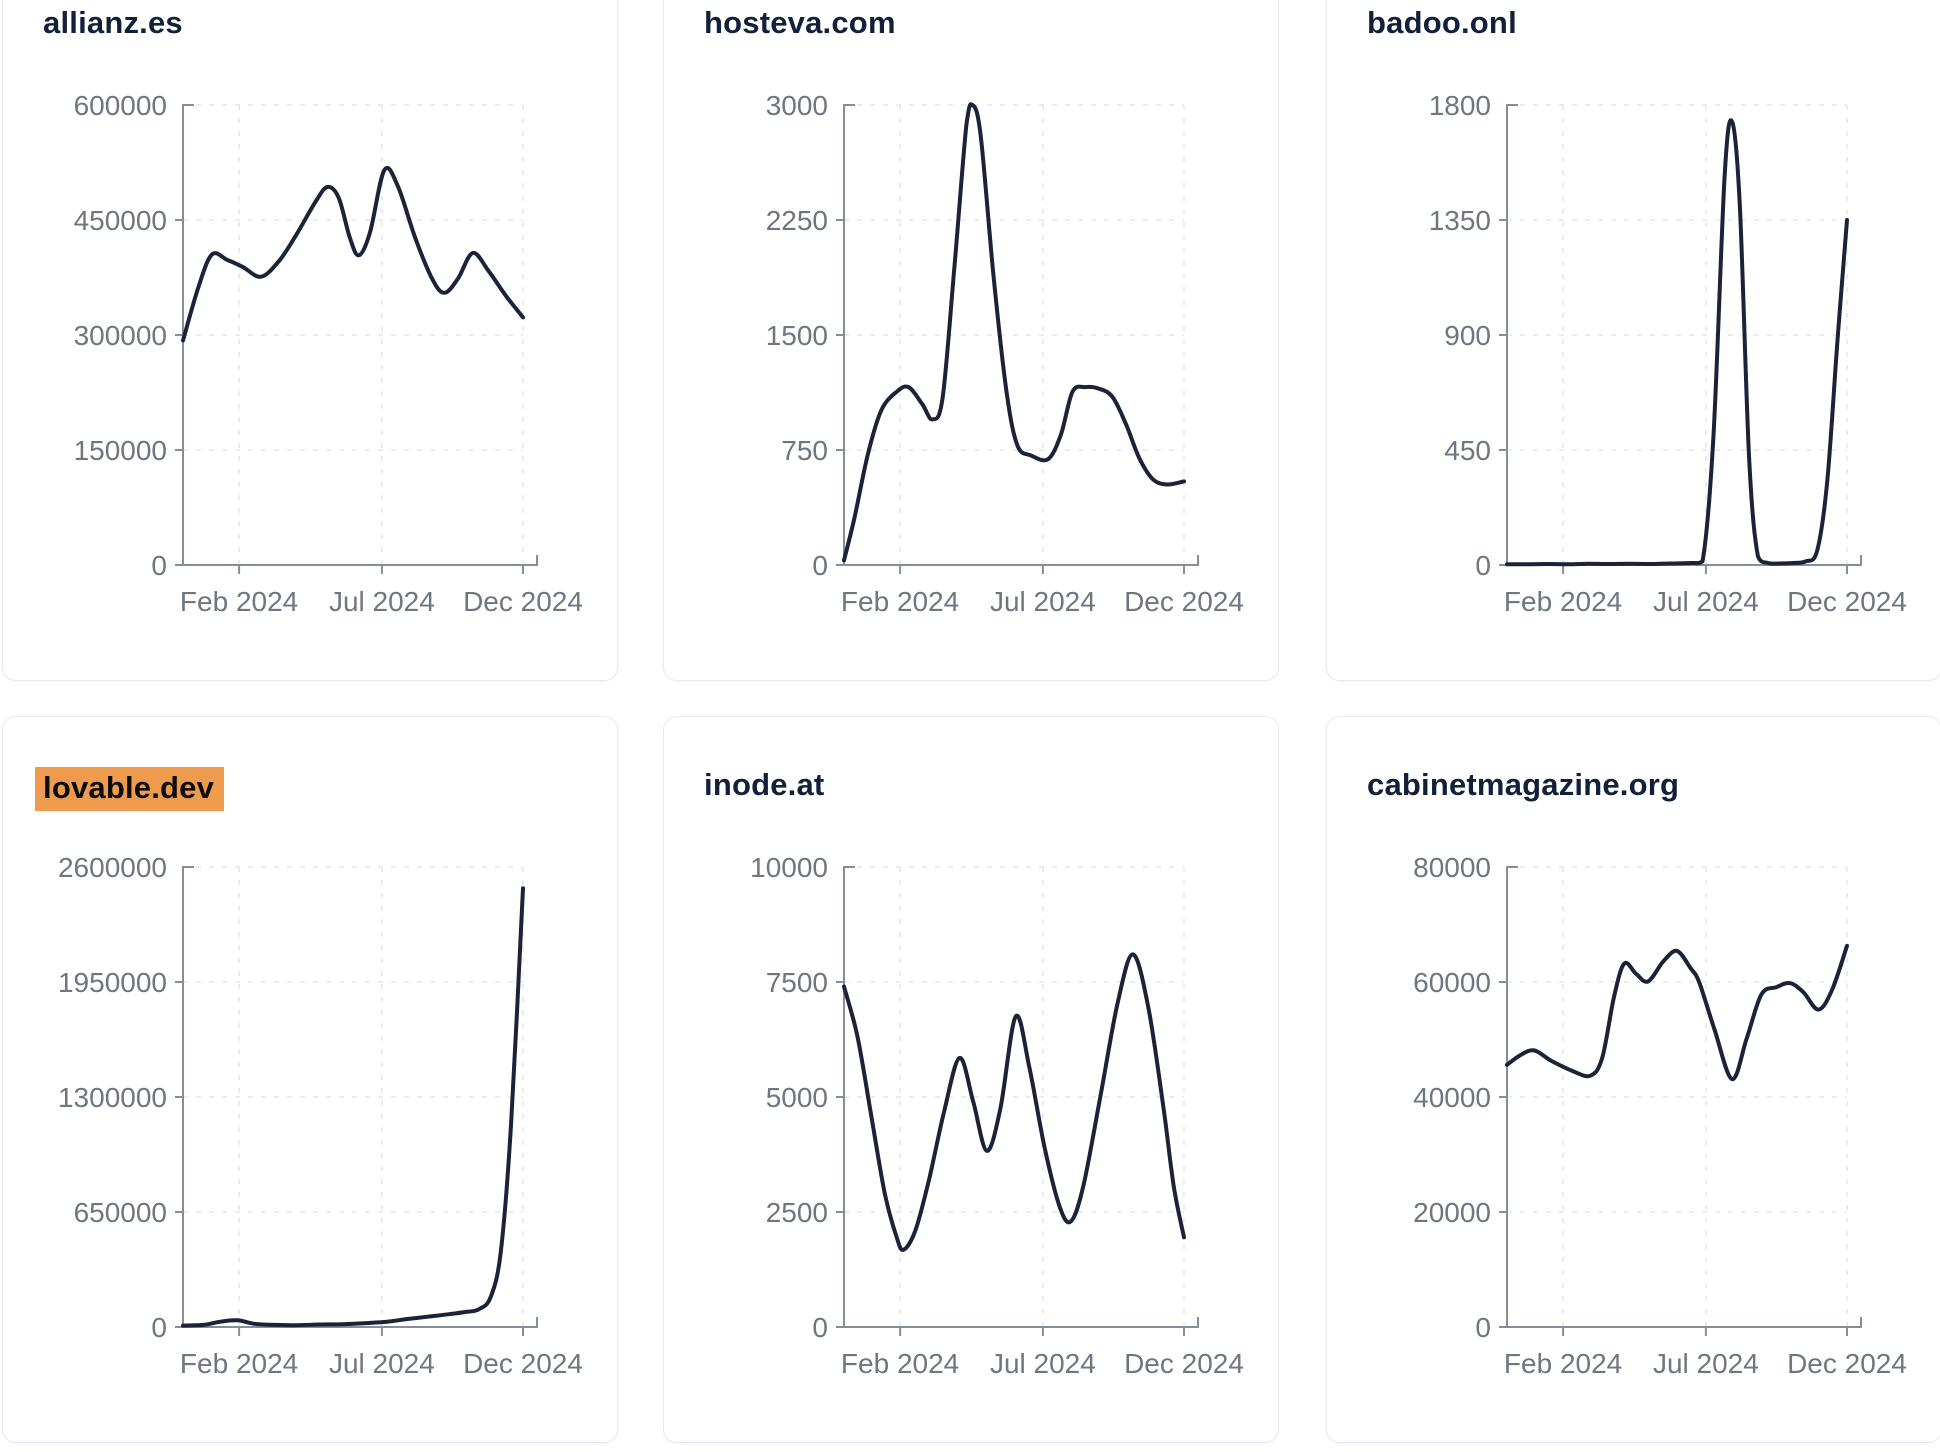 Image resolution: width=1940 pixels, height=1452 pixels. Describe the element at coordinates (1467, 450) in the screenshot. I see `y-axis-tick-label: 450` at that location.